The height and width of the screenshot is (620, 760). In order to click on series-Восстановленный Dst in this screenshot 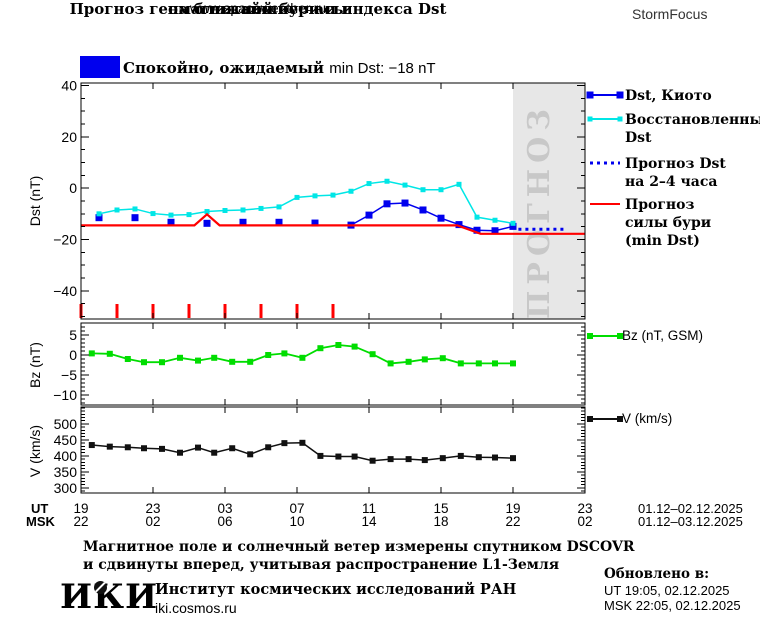, I will do `click(306, 202)`.